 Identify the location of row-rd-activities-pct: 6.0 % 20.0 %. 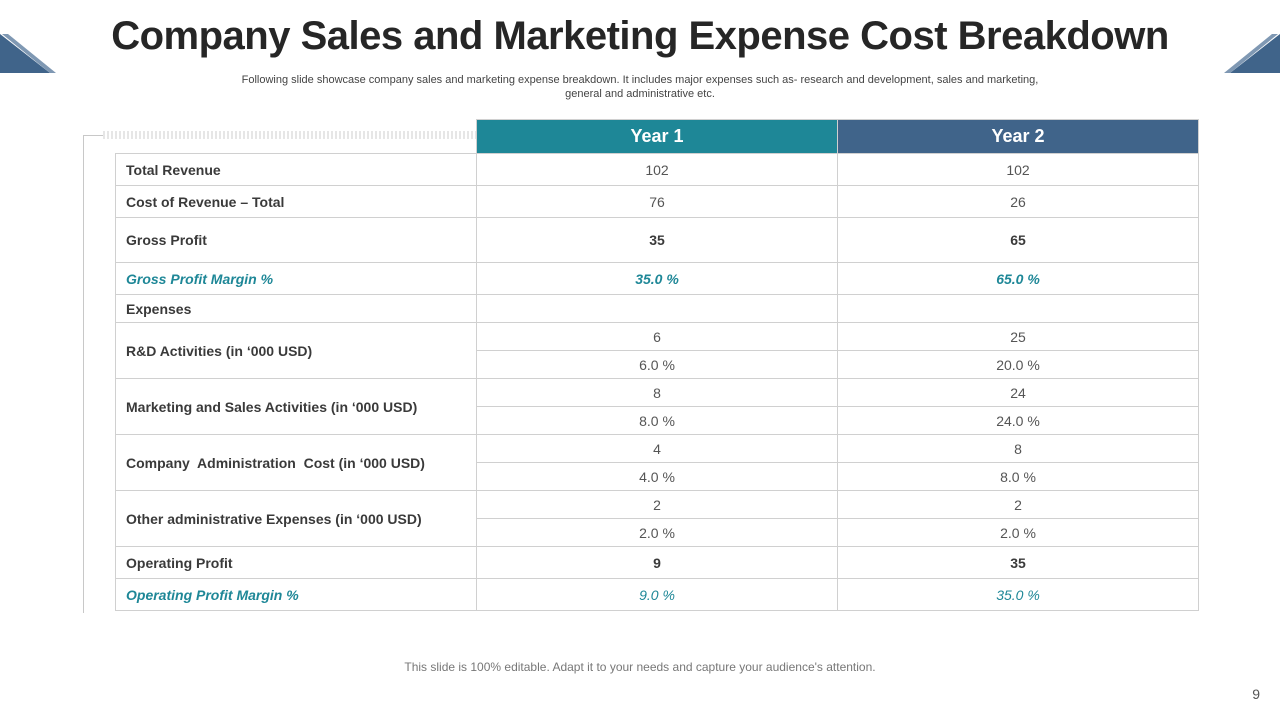
(657, 364).